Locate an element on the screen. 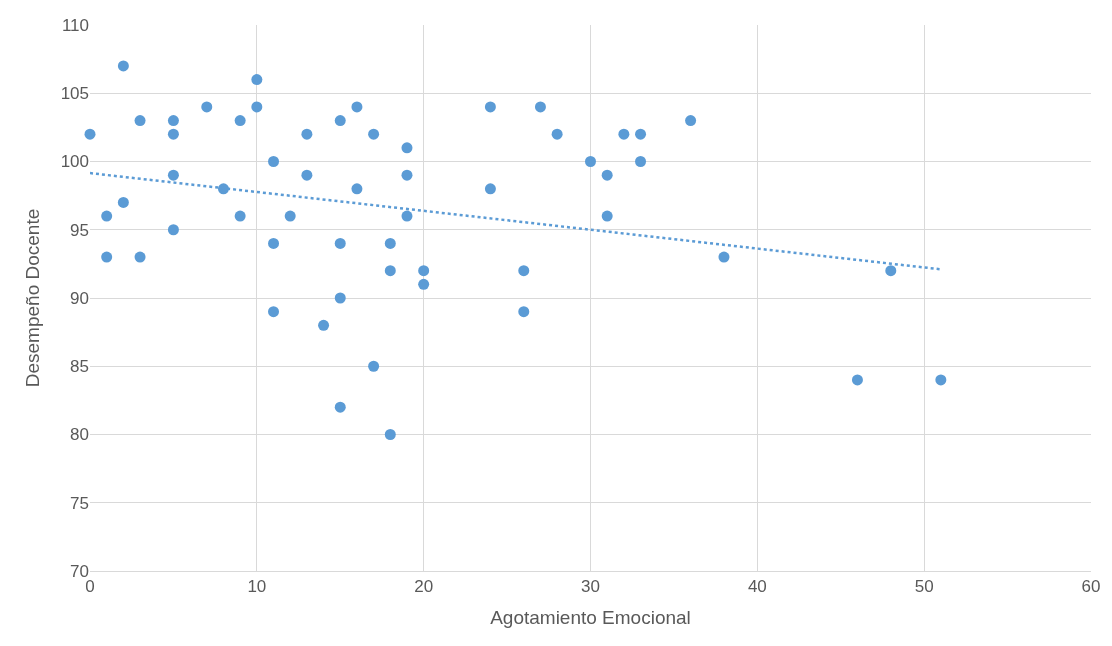 This screenshot has height=646, width=1112. x-tick-label: 50 is located at coordinates (924, 587).